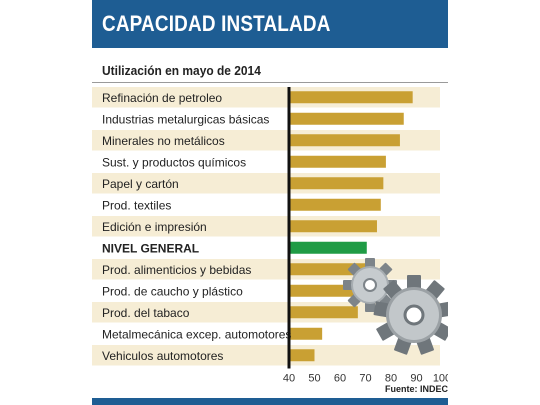  What do you see at coordinates (410, 315) in the screenshot?
I see `gear-icon` at bounding box center [410, 315].